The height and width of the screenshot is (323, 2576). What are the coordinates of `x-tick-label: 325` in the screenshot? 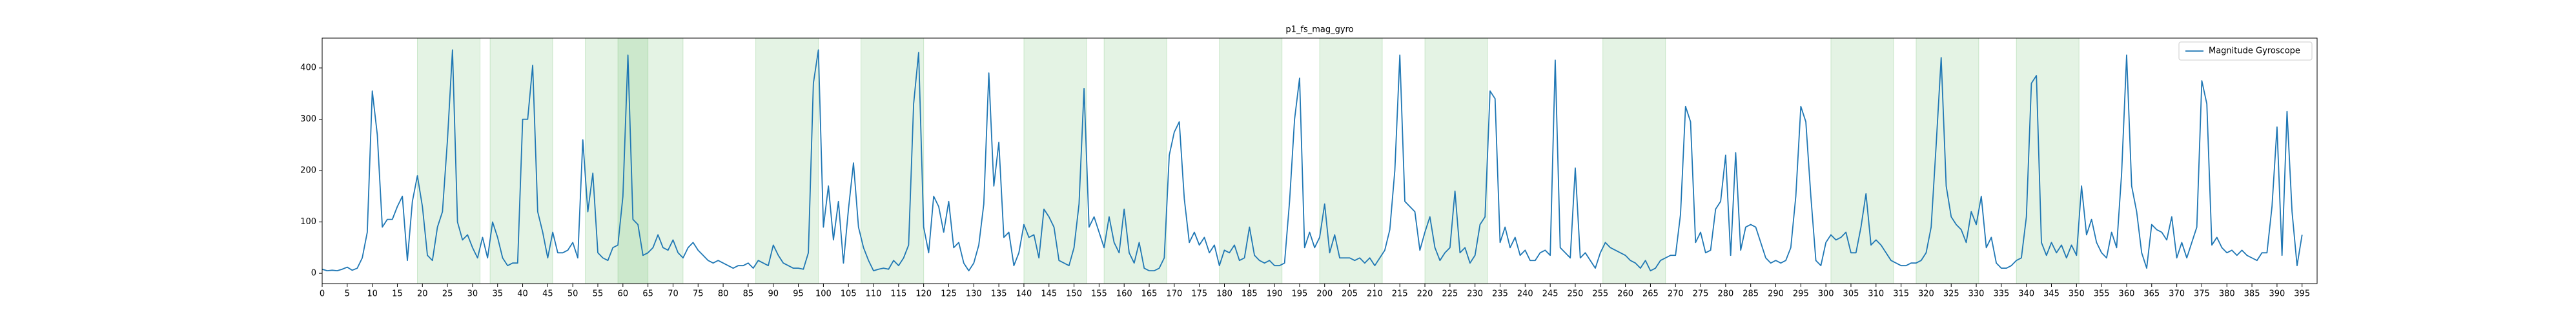 It's located at (1951, 294).